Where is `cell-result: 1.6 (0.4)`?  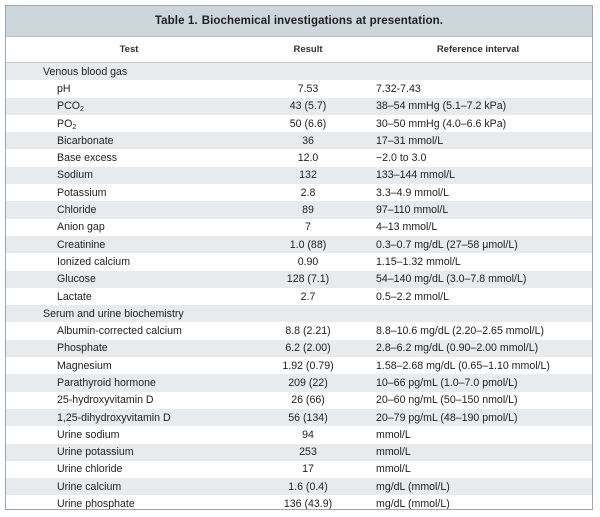
cell-result: 1.6 (0.4) is located at coordinates (308, 486).